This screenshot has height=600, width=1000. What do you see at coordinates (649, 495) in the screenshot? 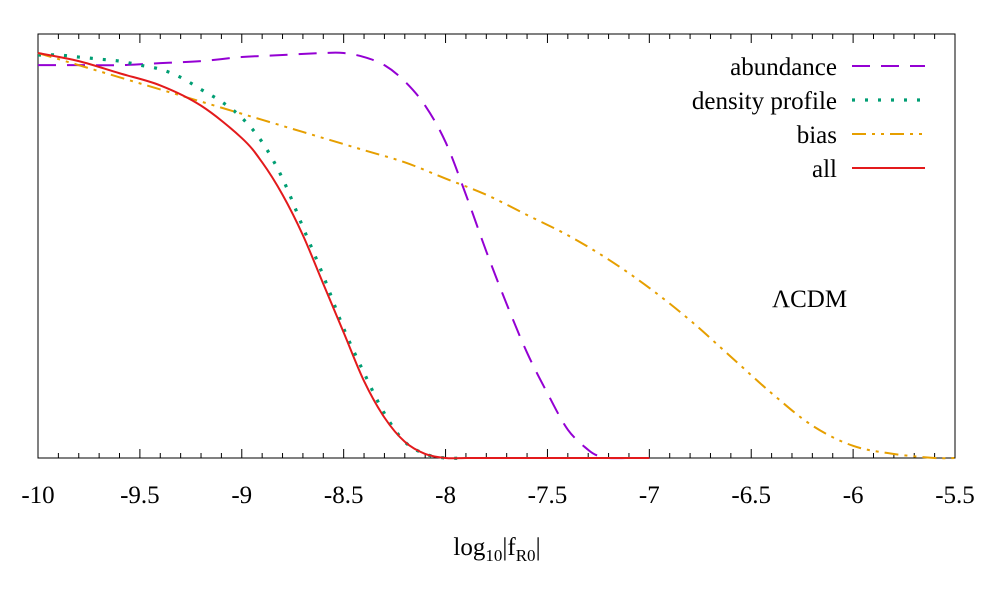
I see `x-tick-label: -7` at bounding box center [649, 495].